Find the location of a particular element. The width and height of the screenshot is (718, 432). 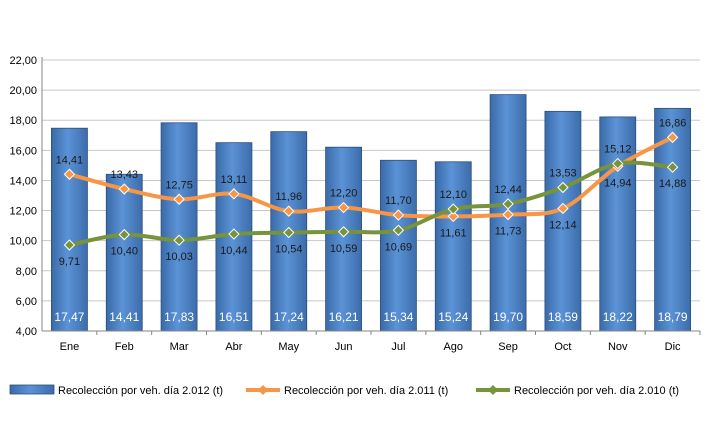

bar-data-label: 15,24 is located at coordinates (453, 317).